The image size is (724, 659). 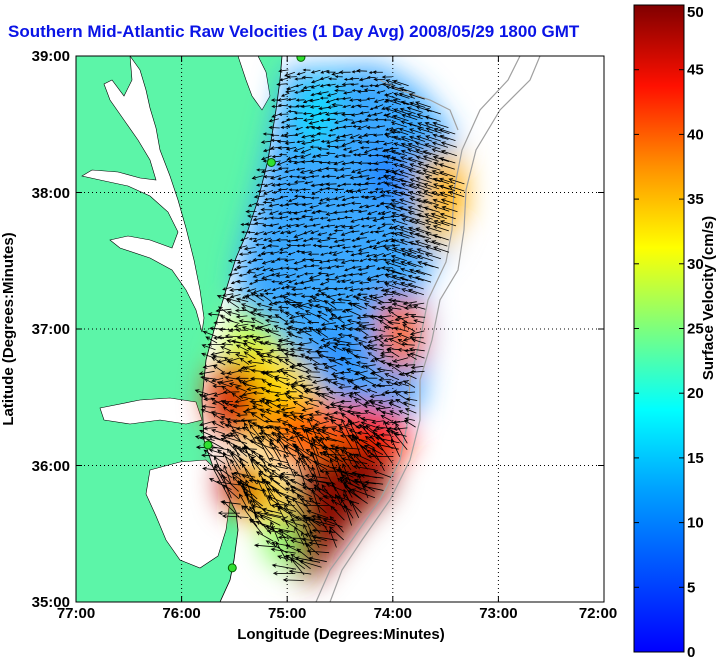 I want to click on colorbar-tick-label: 15, so click(x=695, y=458).